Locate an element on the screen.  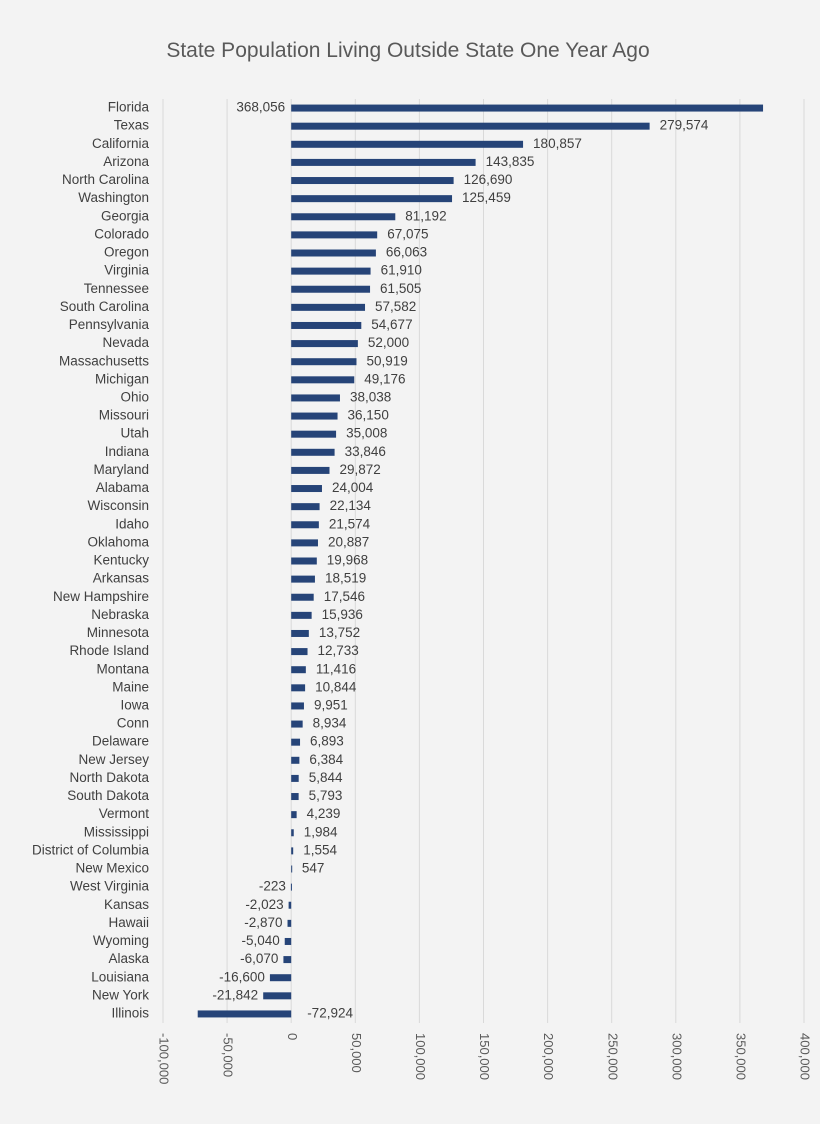
category-label: Delaware is located at coordinates (120, 741).